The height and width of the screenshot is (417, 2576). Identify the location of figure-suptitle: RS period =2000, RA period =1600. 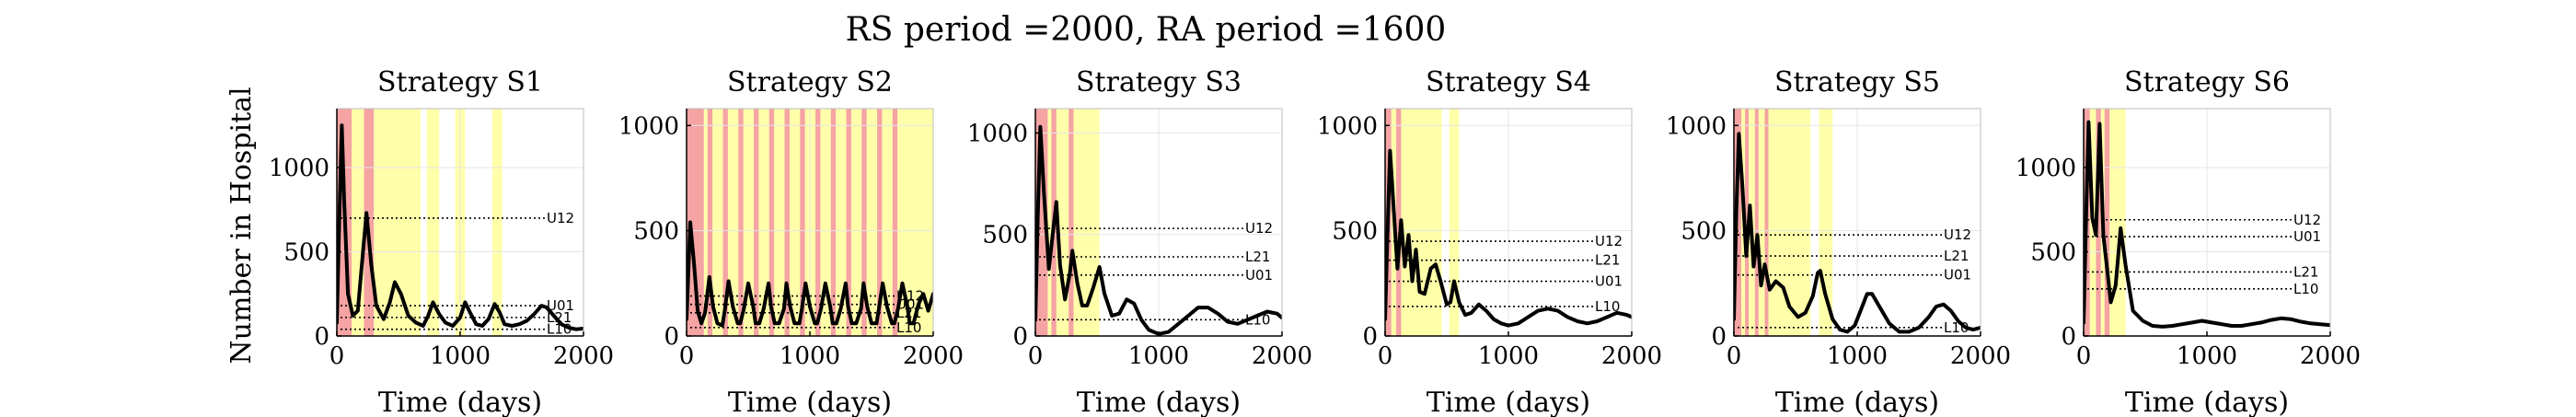
(1147, 30).